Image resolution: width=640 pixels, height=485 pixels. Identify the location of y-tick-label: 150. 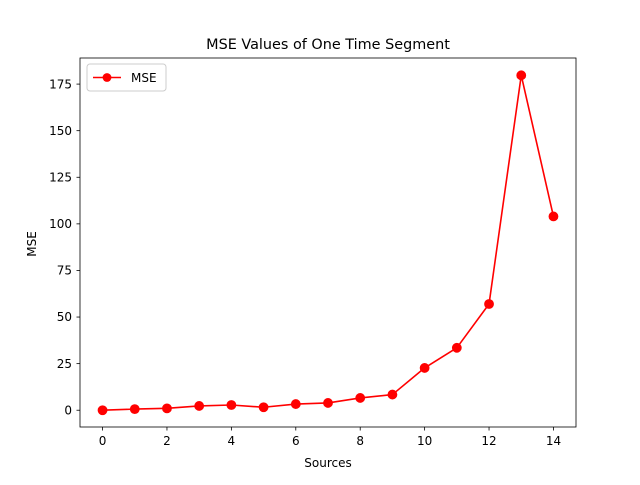
(60, 131).